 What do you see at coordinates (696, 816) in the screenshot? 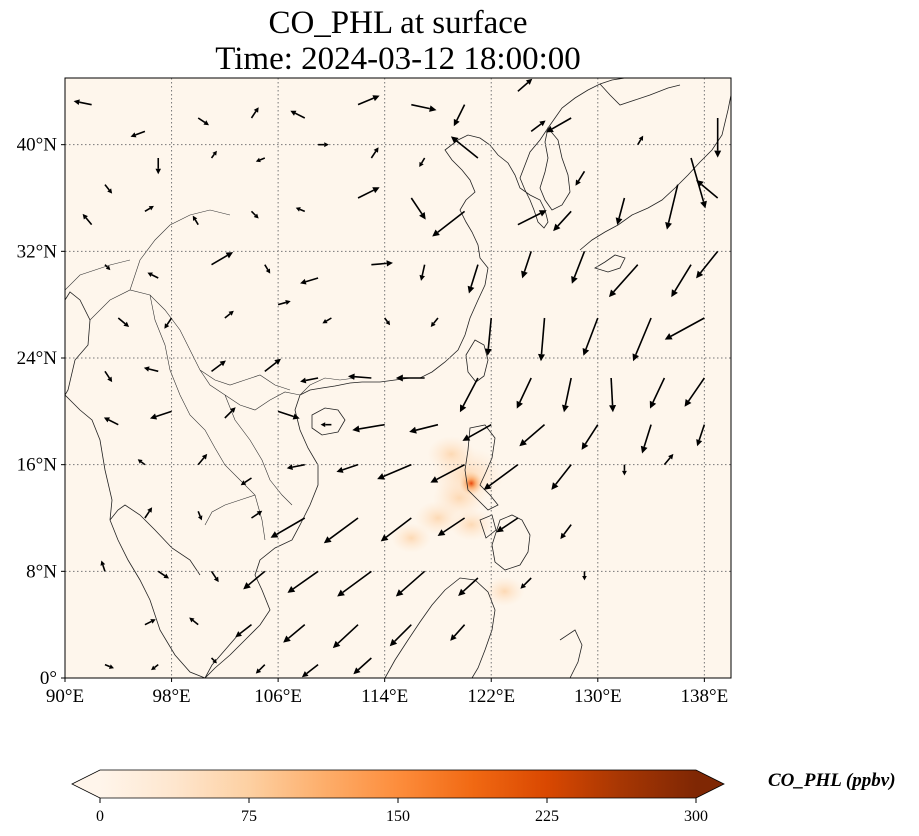
I see `colorbar-tick-label: 300` at bounding box center [696, 816].